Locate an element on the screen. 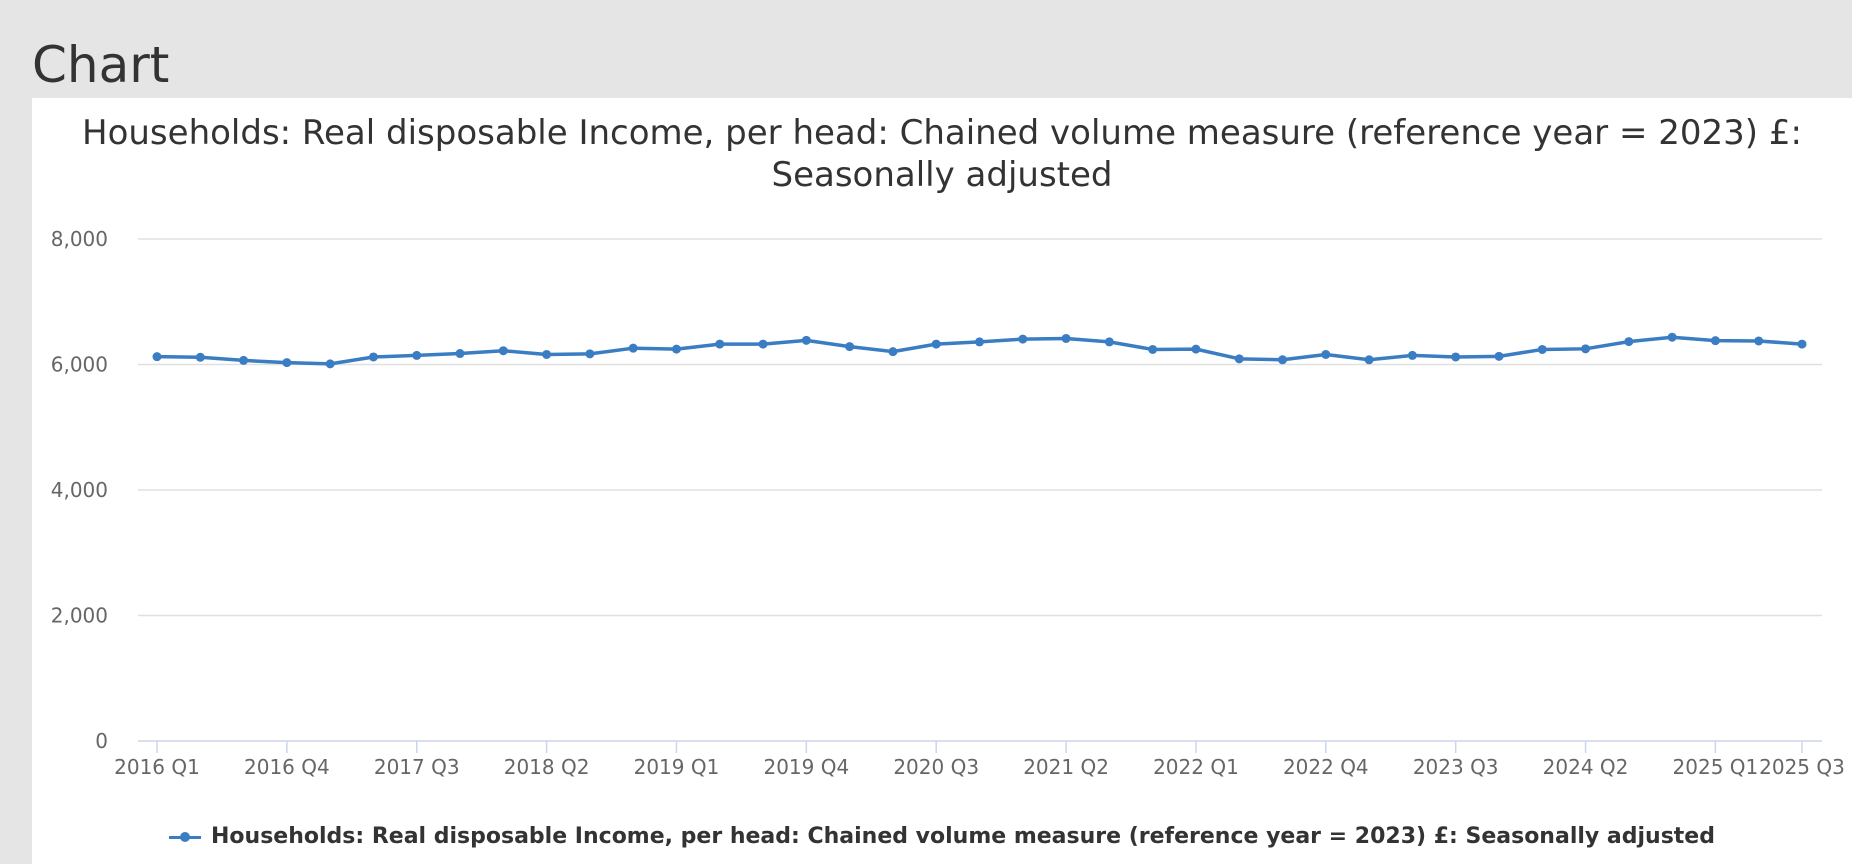 The image size is (1852, 864). x-tick-label: 2020 Q3 is located at coordinates (936, 767).